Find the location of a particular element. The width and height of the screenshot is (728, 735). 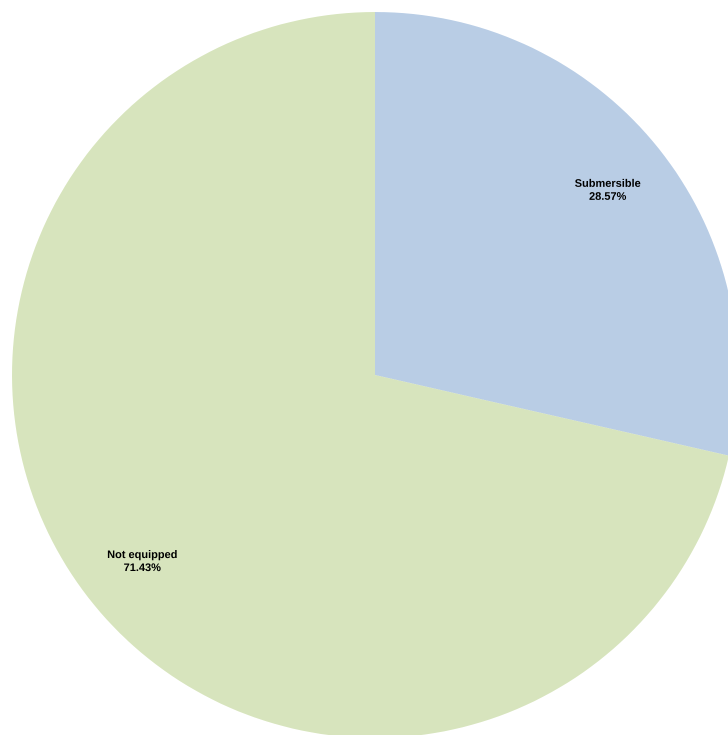

data-label: 28.57% is located at coordinates (607, 196).